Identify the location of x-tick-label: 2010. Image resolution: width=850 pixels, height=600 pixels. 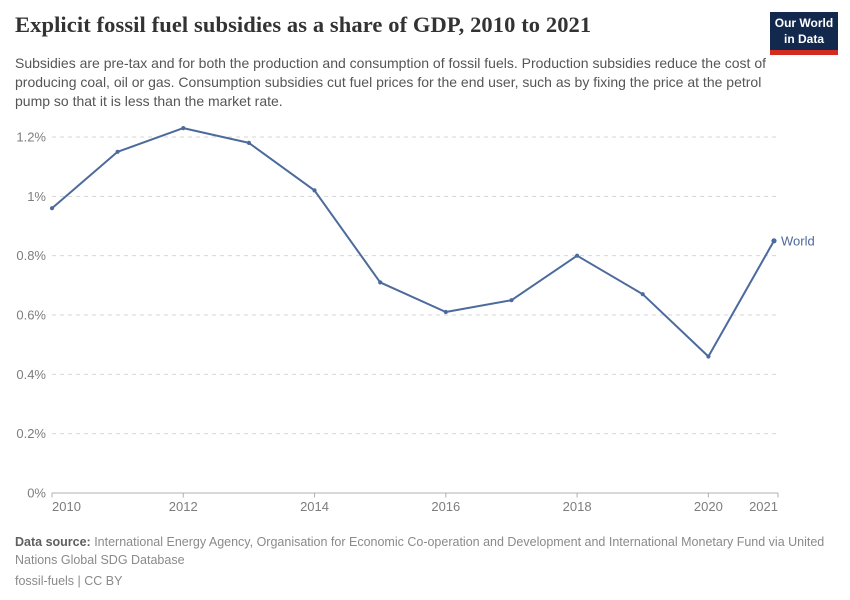
(66, 506).